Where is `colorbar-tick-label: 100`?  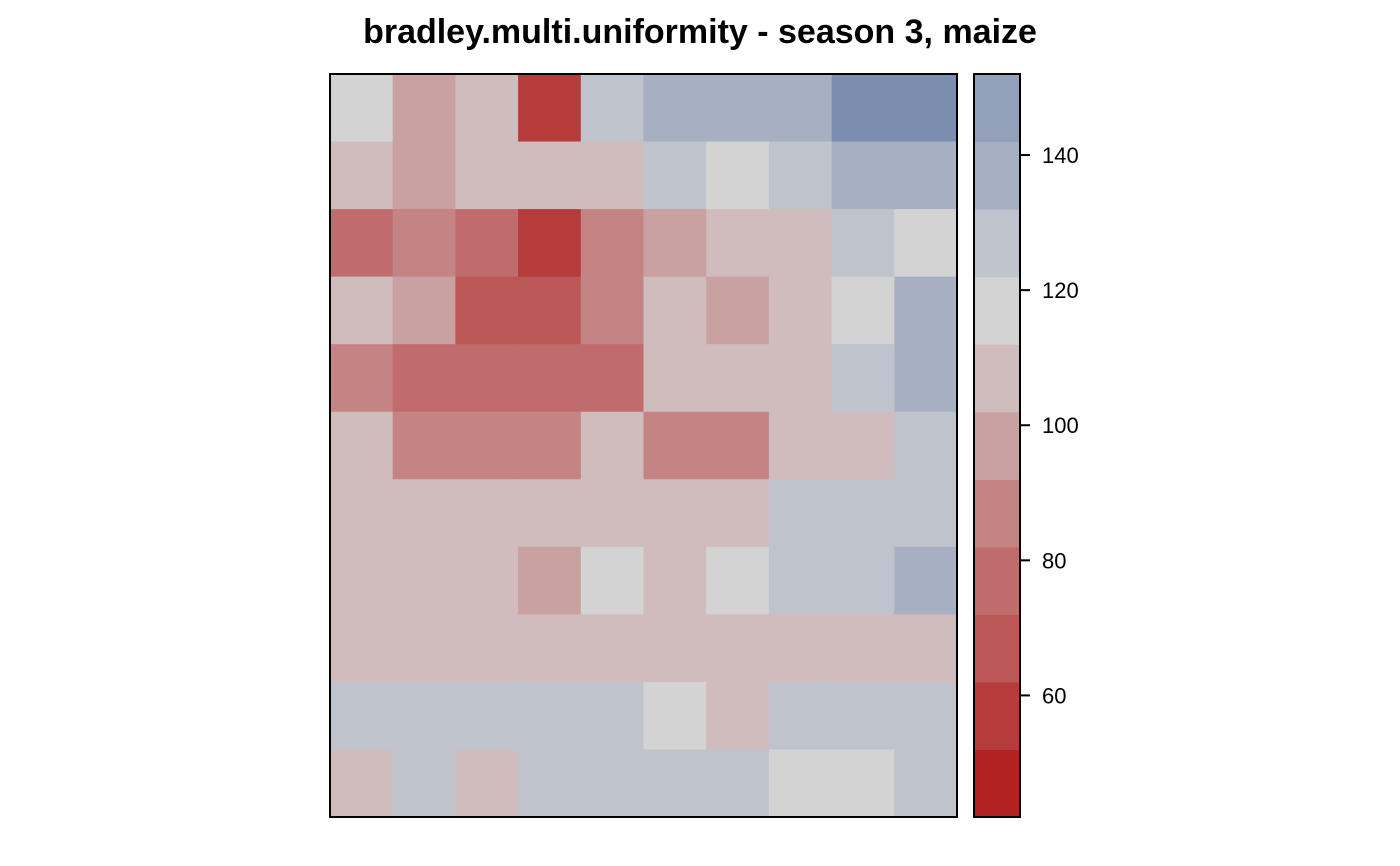
colorbar-tick-label: 100 is located at coordinates (1060, 425).